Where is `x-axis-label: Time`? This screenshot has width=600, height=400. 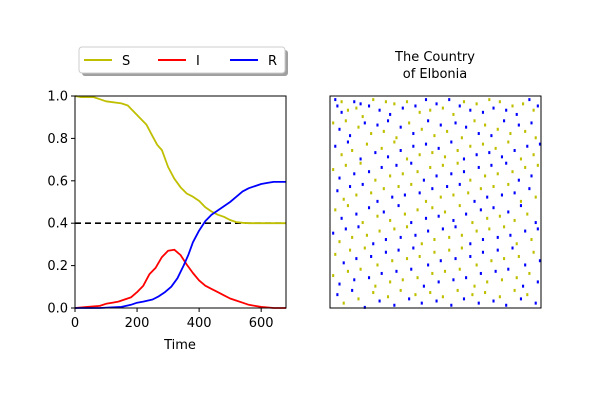
x-axis-label: Time is located at coordinates (179, 345).